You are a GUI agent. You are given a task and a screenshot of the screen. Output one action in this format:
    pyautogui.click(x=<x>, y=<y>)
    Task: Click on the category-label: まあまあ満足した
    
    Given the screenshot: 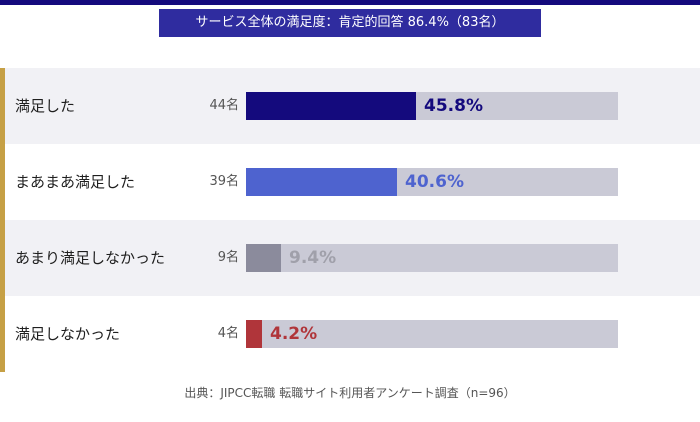 What is the action you would take?
    pyautogui.click(x=75, y=182)
    